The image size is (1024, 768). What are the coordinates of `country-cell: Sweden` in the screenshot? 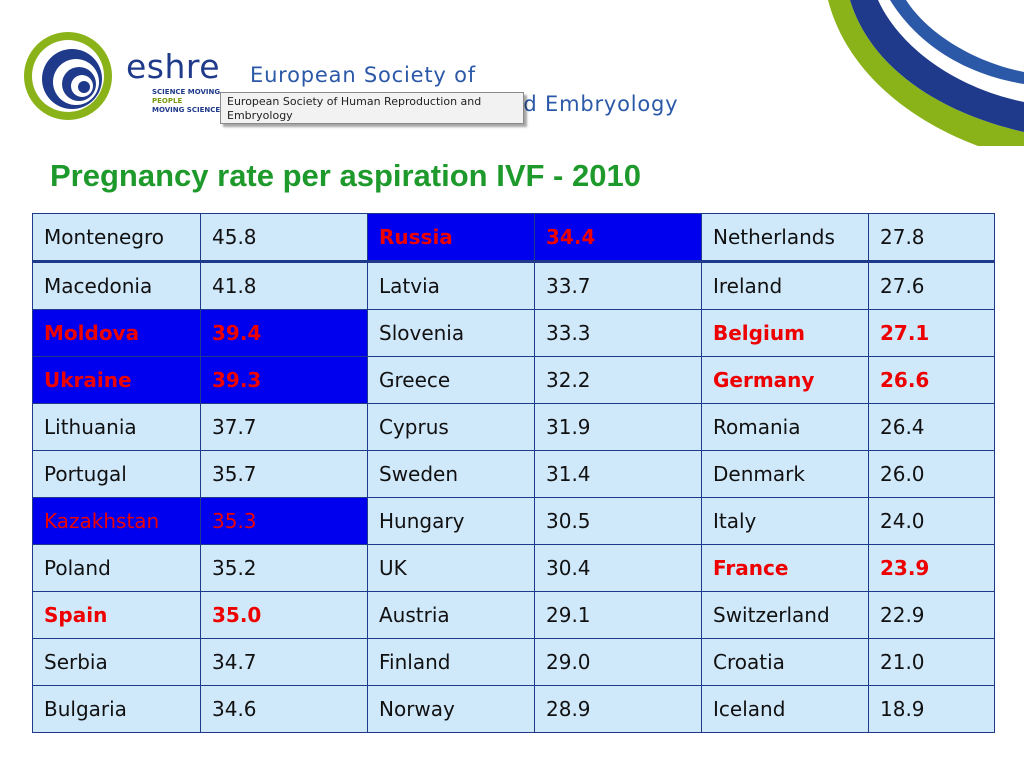 It's located at (451, 474).